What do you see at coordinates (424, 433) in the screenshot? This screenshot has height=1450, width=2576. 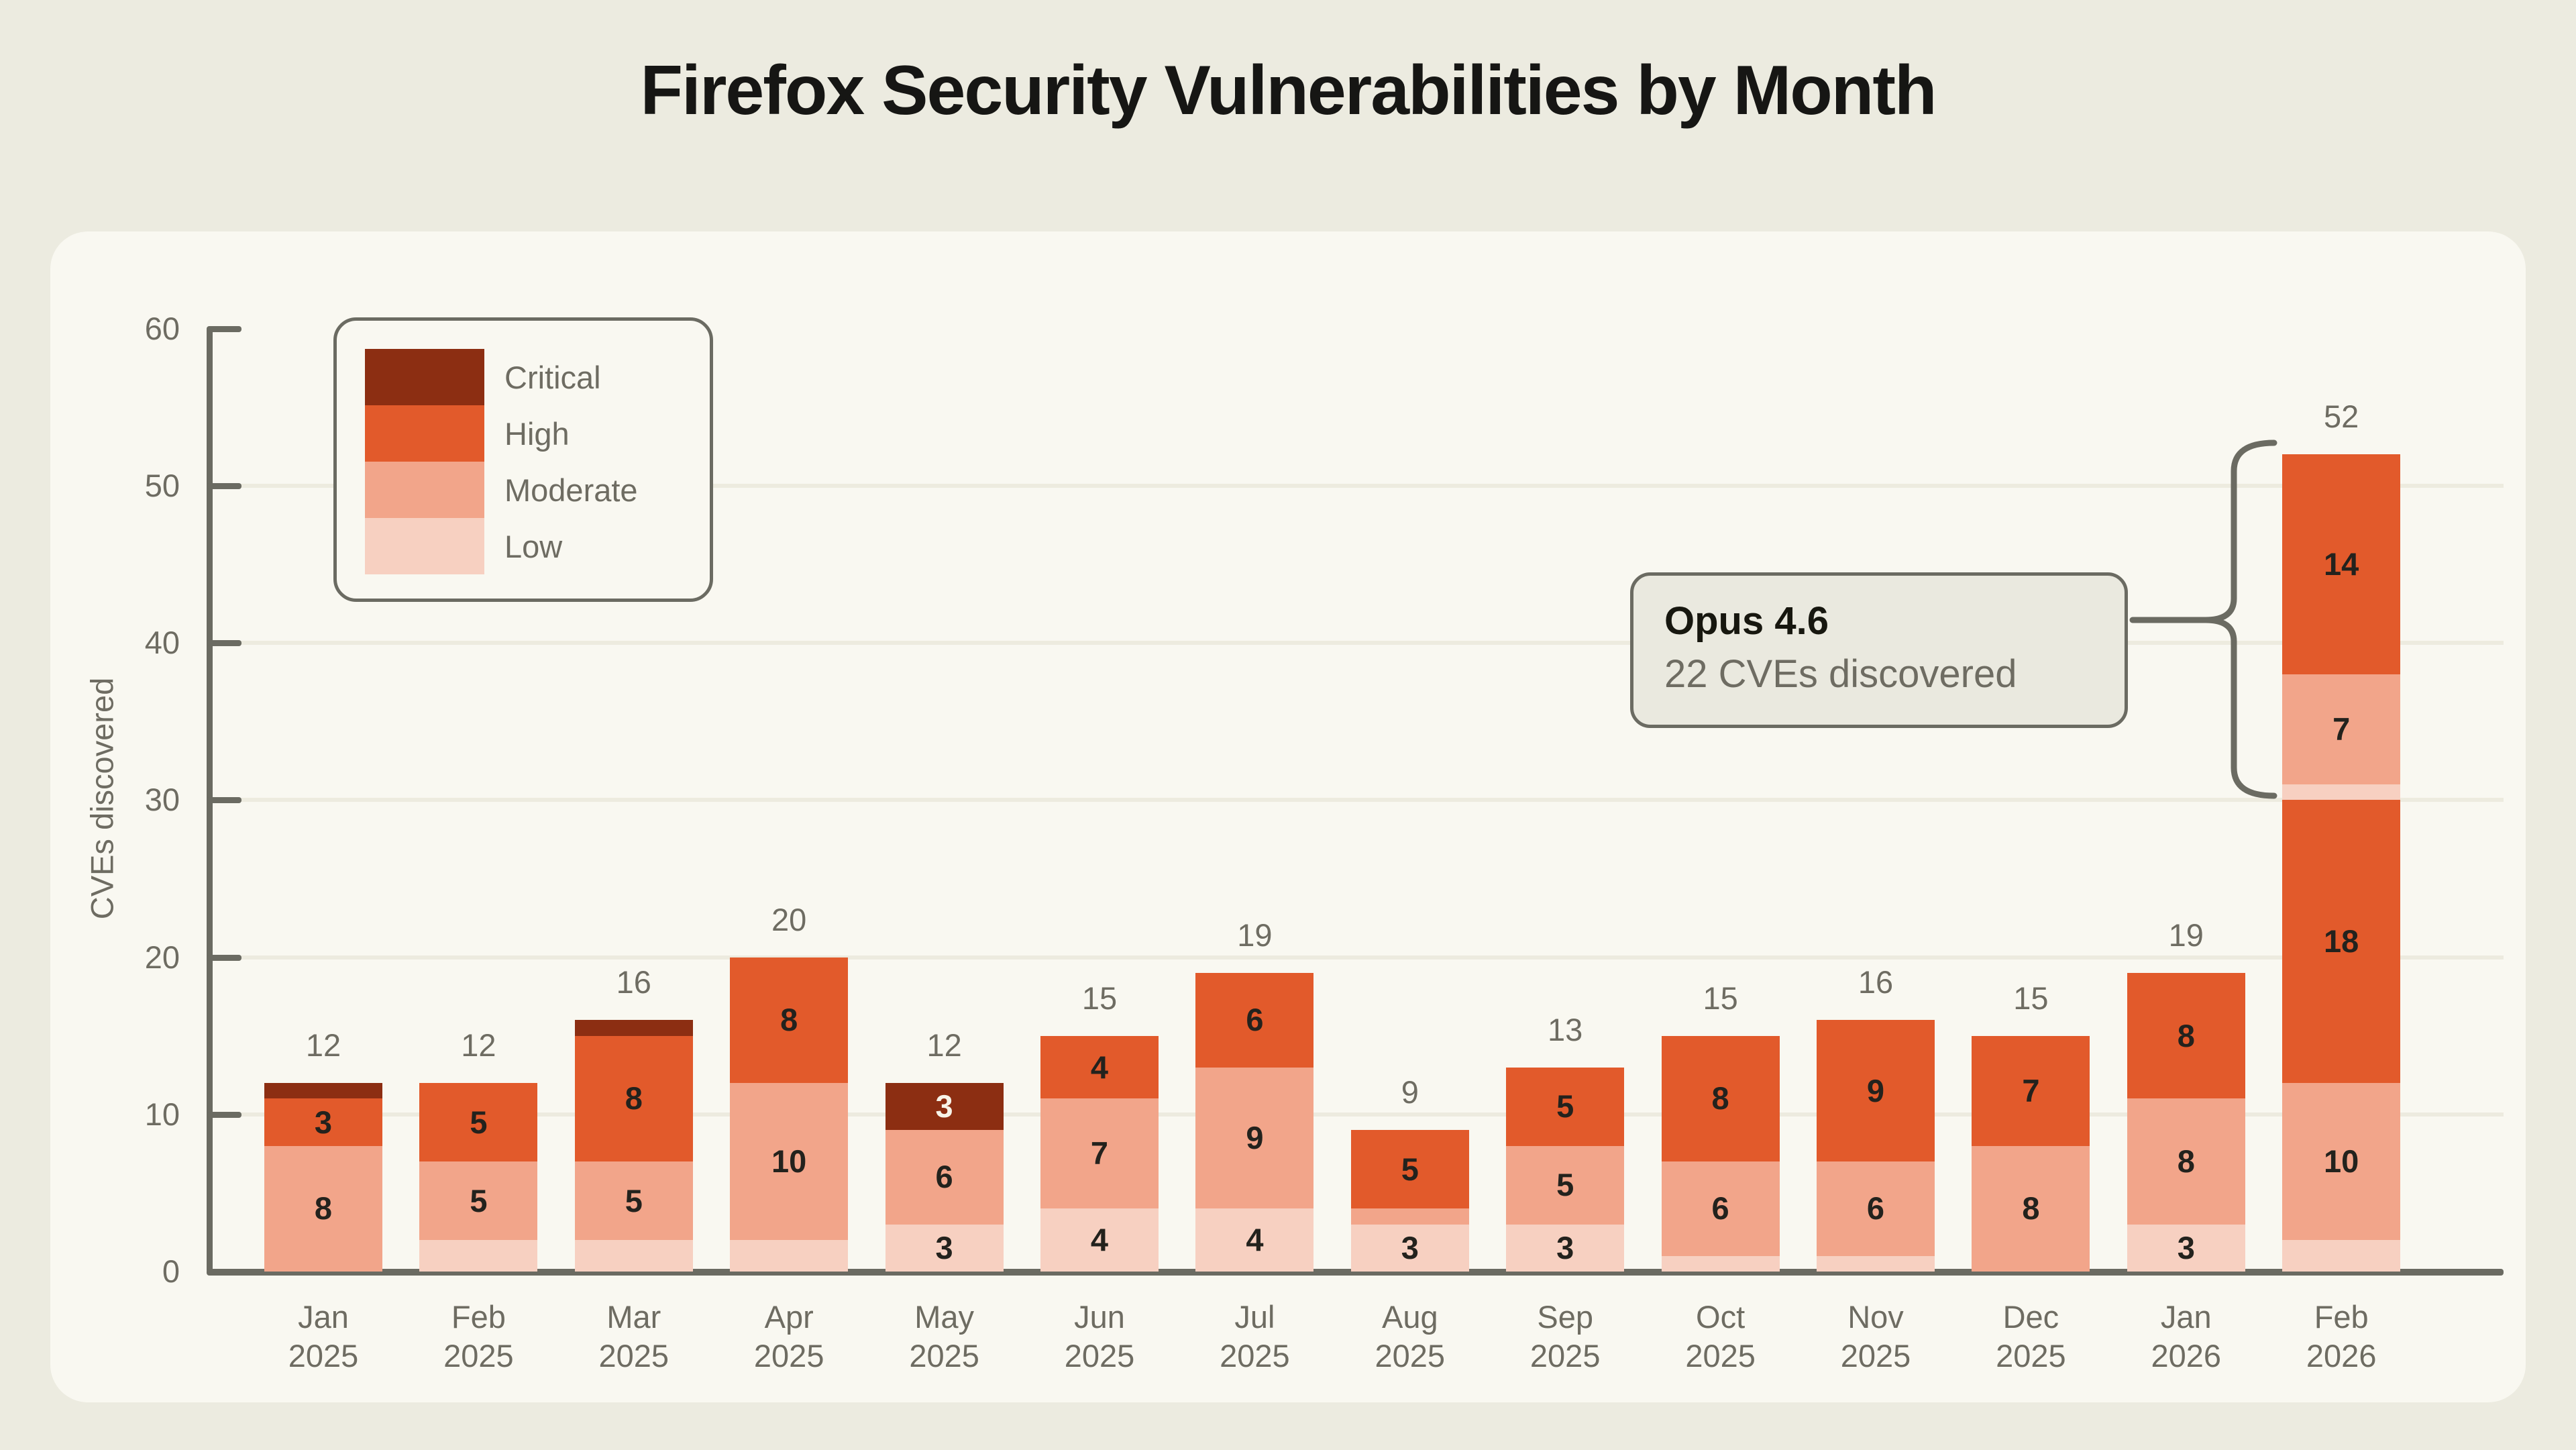 I see `legend-swatch-high` at bounding box center [424, 433].